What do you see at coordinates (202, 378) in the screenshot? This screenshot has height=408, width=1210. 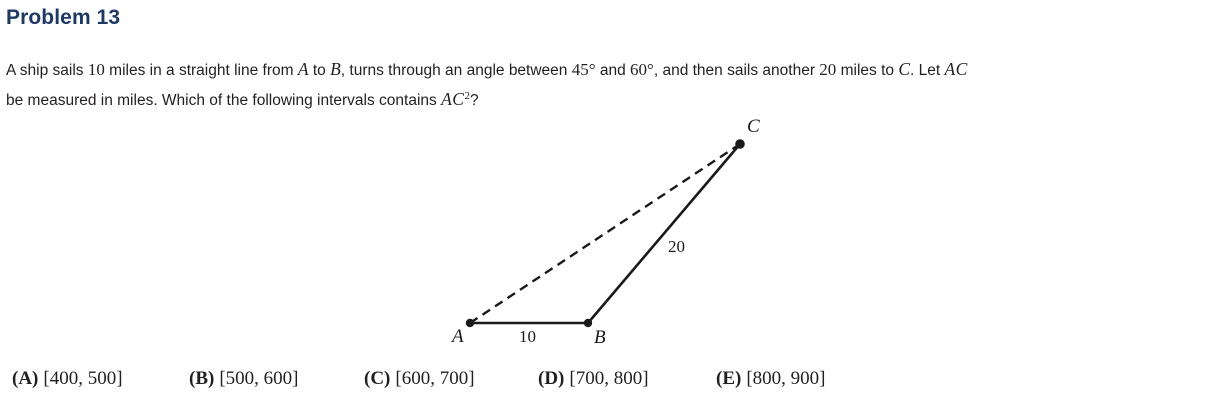 I see `answer-choice-b-tag: (B)` at bounding box center [202, 378].